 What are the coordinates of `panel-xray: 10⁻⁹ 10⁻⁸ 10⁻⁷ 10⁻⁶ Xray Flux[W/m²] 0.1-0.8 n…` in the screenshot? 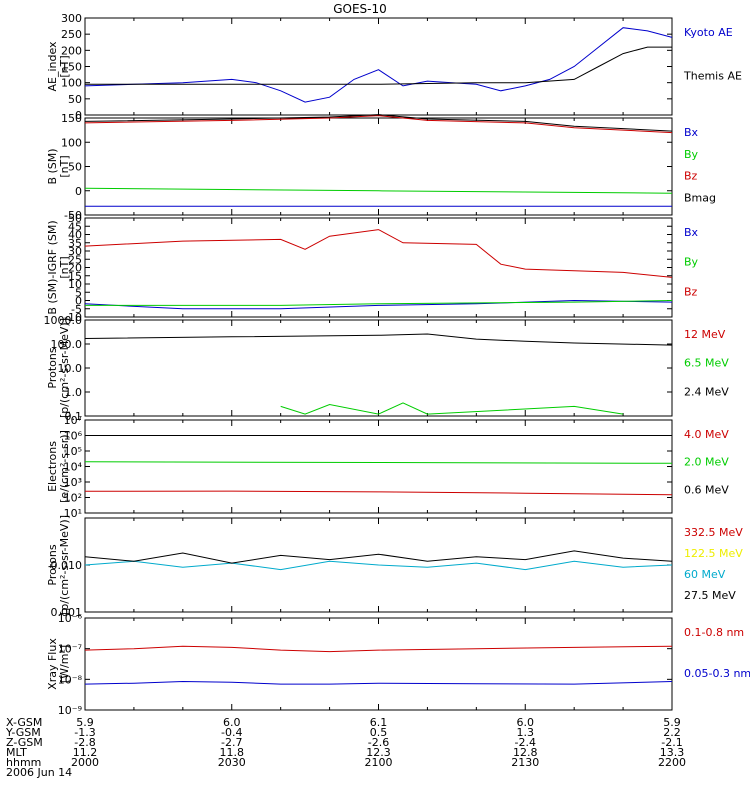 It's located at (398, 664).